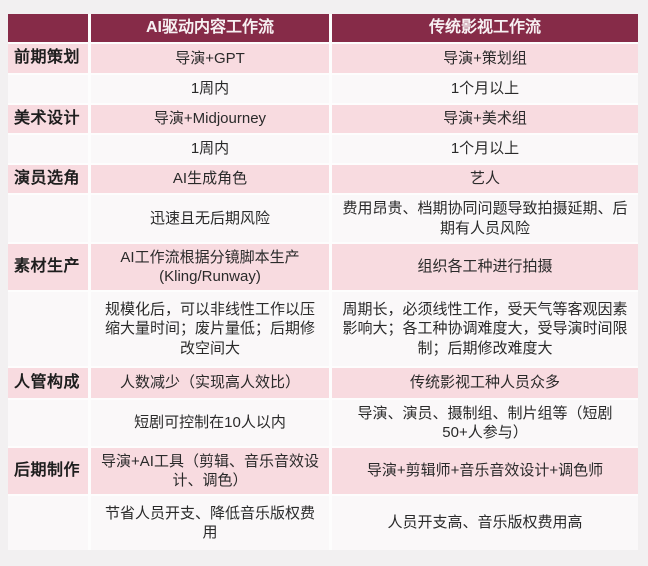  Describe the element at coordinates (485, 119) in the screenshot. I see `table-cell-traditional: 导演+美术组` at that location.